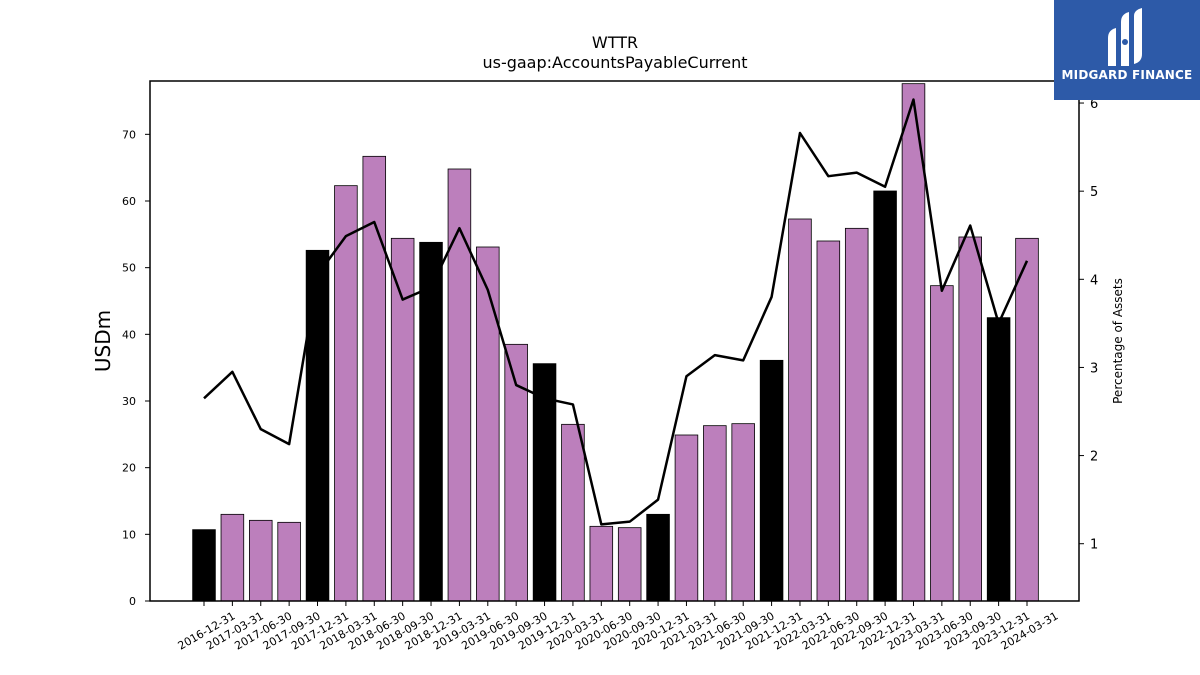 This screenshot has height=675, width=1200. Describe the element at coordinates (1094, 104) in the screenshot. I see `y2-tick-label: 6` at that location.